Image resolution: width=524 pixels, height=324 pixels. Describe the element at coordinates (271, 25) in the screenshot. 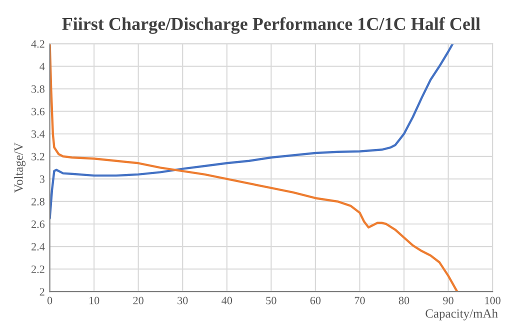

I see `chart-title: Fiirst Charge/Discharge Performance 1C/1C Half Cell` at that location.